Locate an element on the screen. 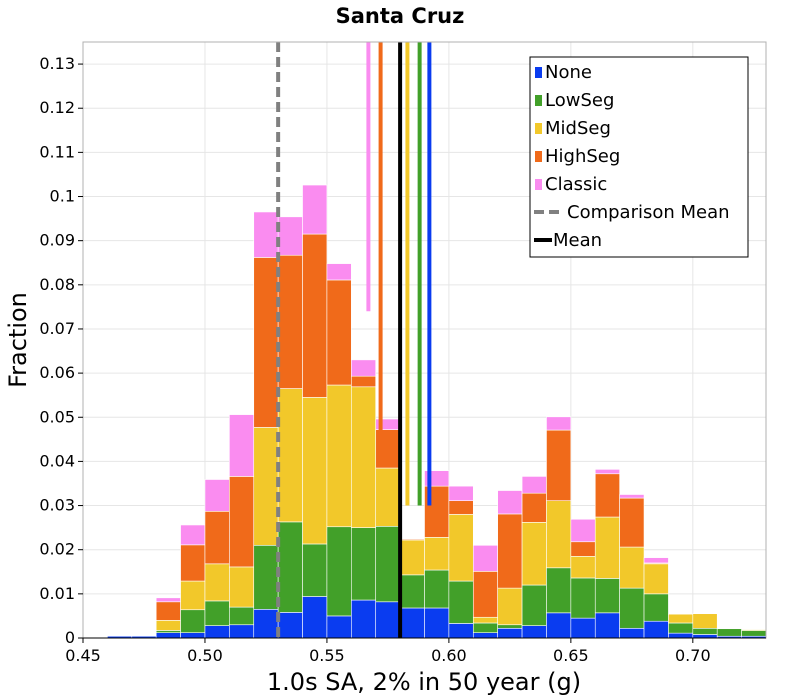 This screenshot has width=800, height=700. legend-box is located at coordinates (639, 157).